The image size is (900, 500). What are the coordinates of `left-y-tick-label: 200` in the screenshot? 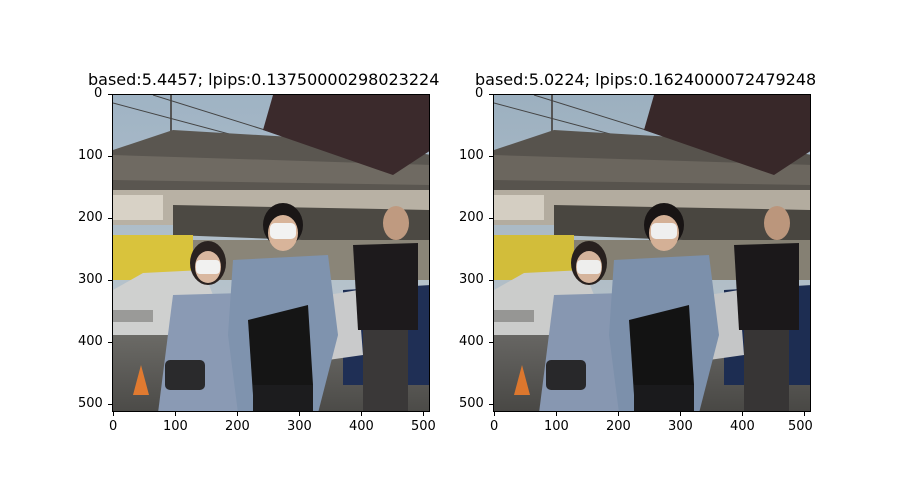 It's located at (90, 217).